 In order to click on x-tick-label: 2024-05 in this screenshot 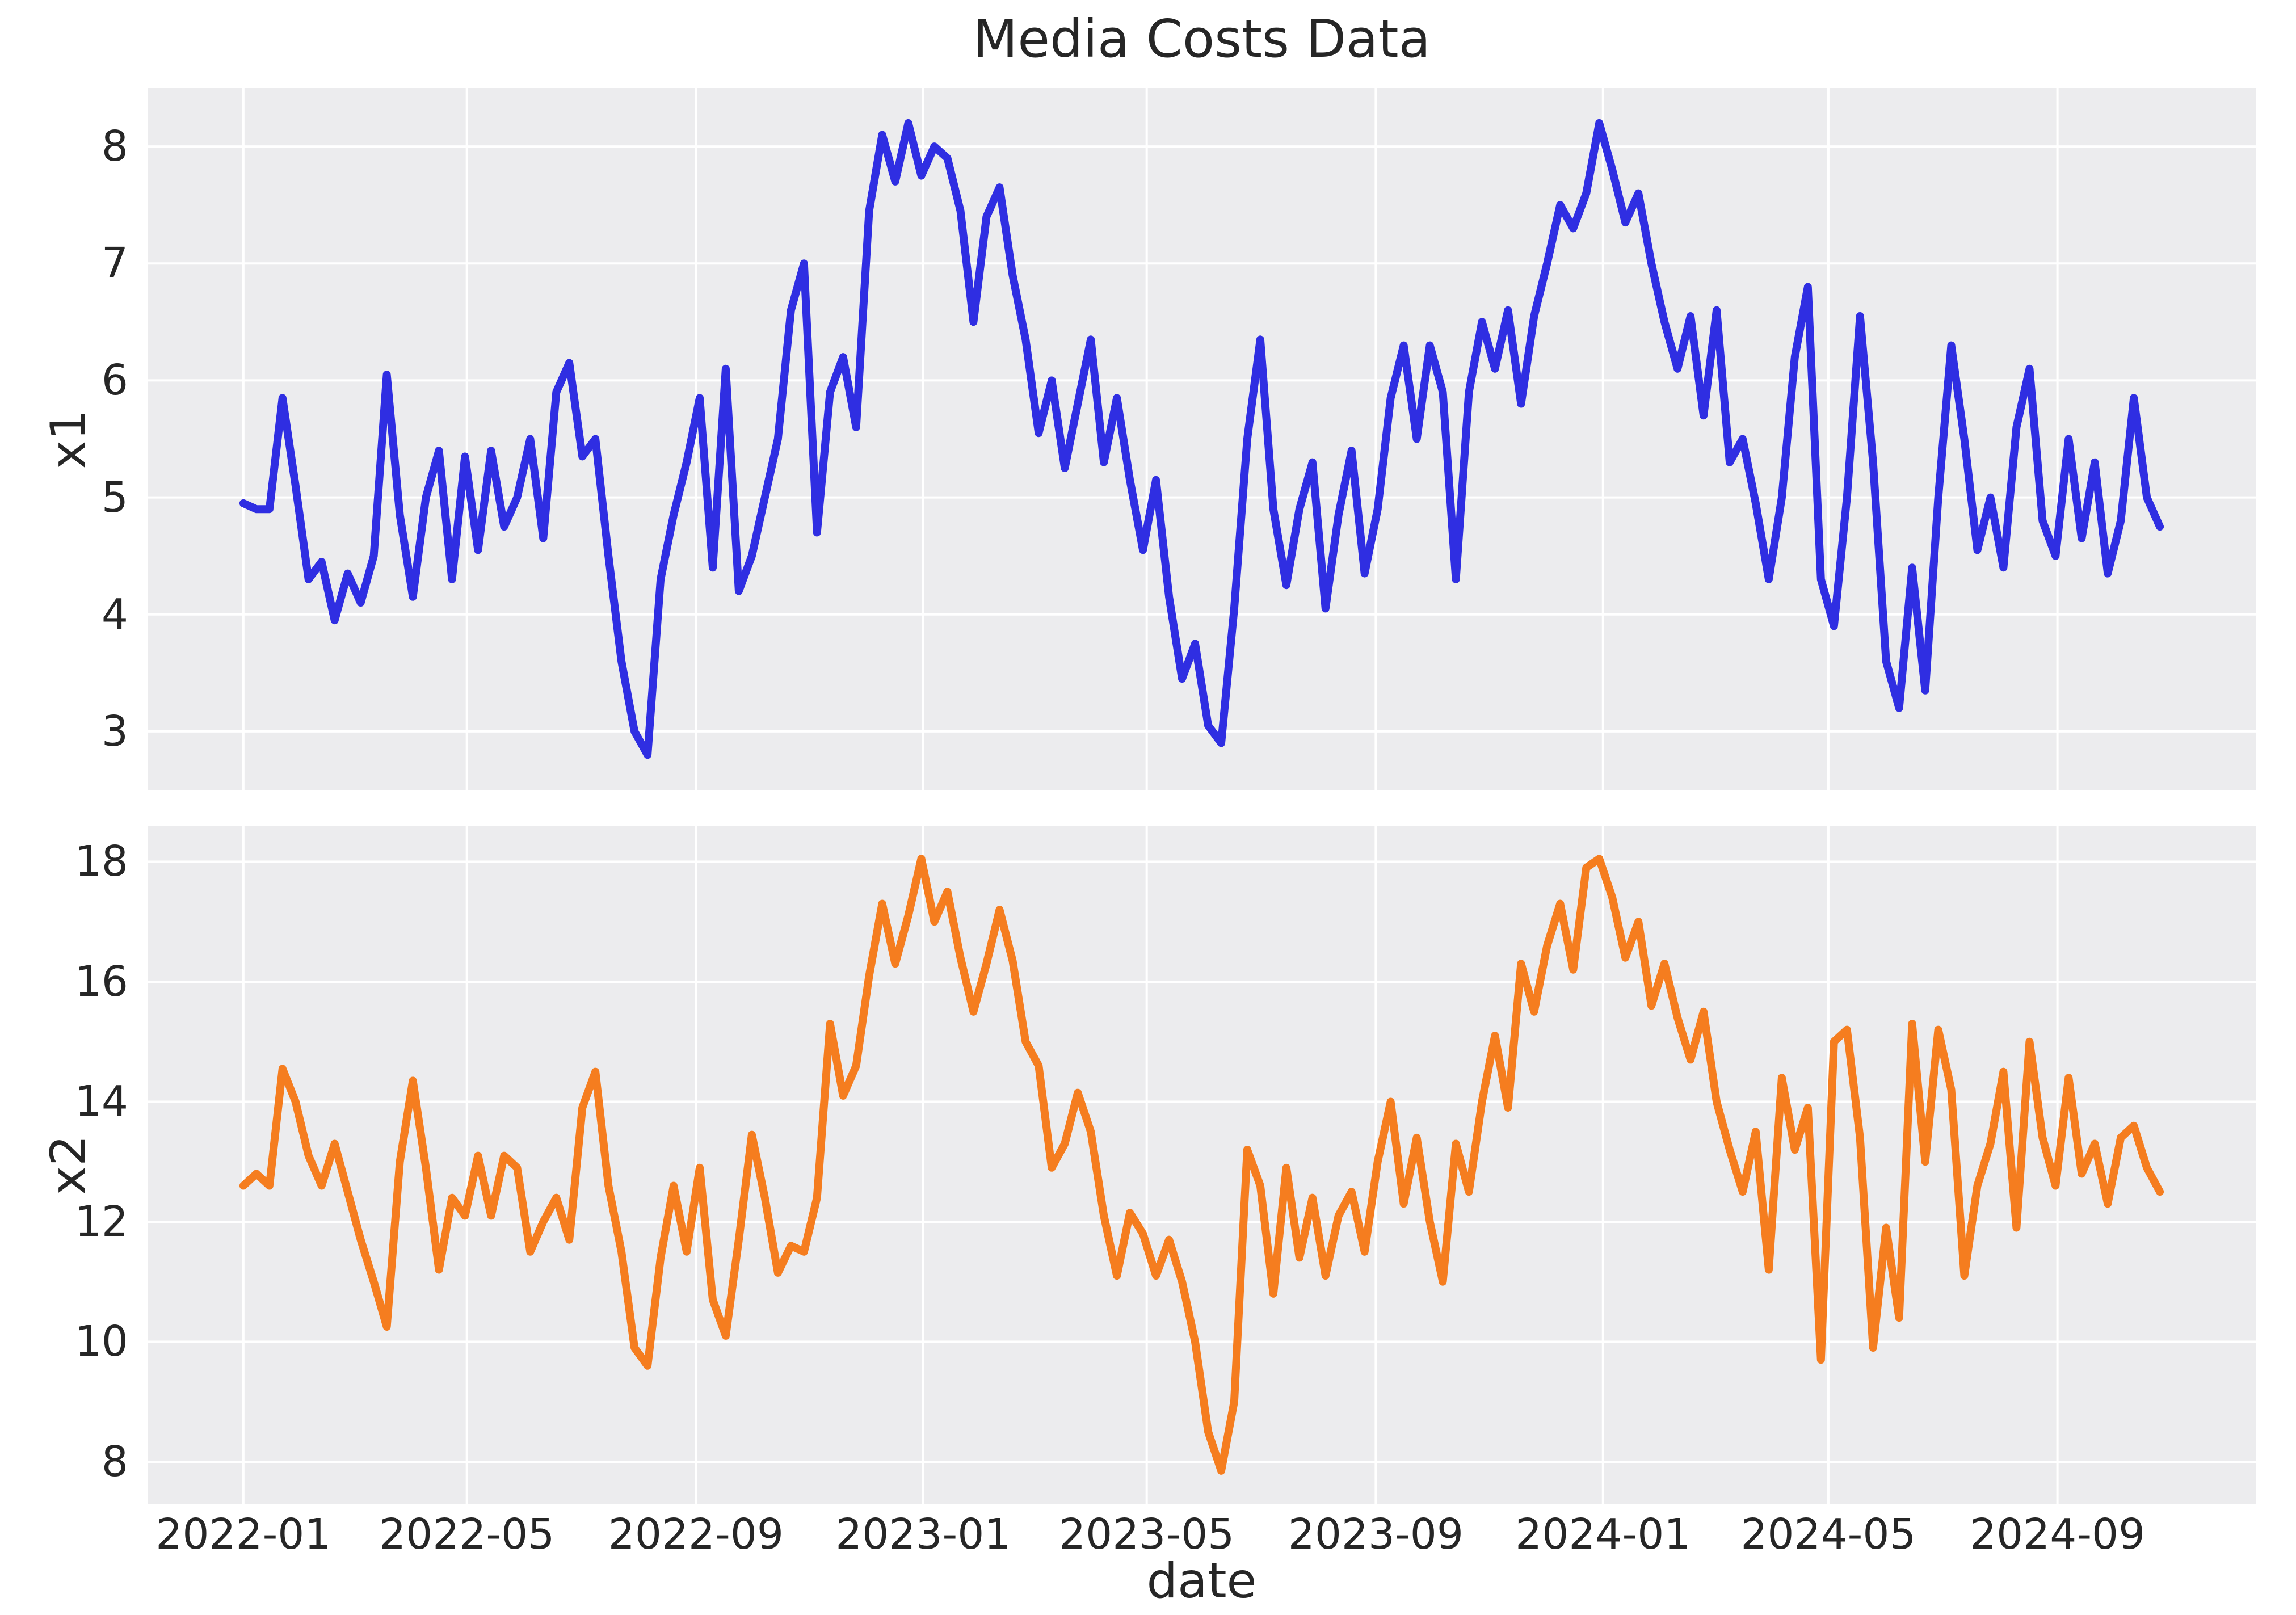, I will do `click(1828, 1535)`.